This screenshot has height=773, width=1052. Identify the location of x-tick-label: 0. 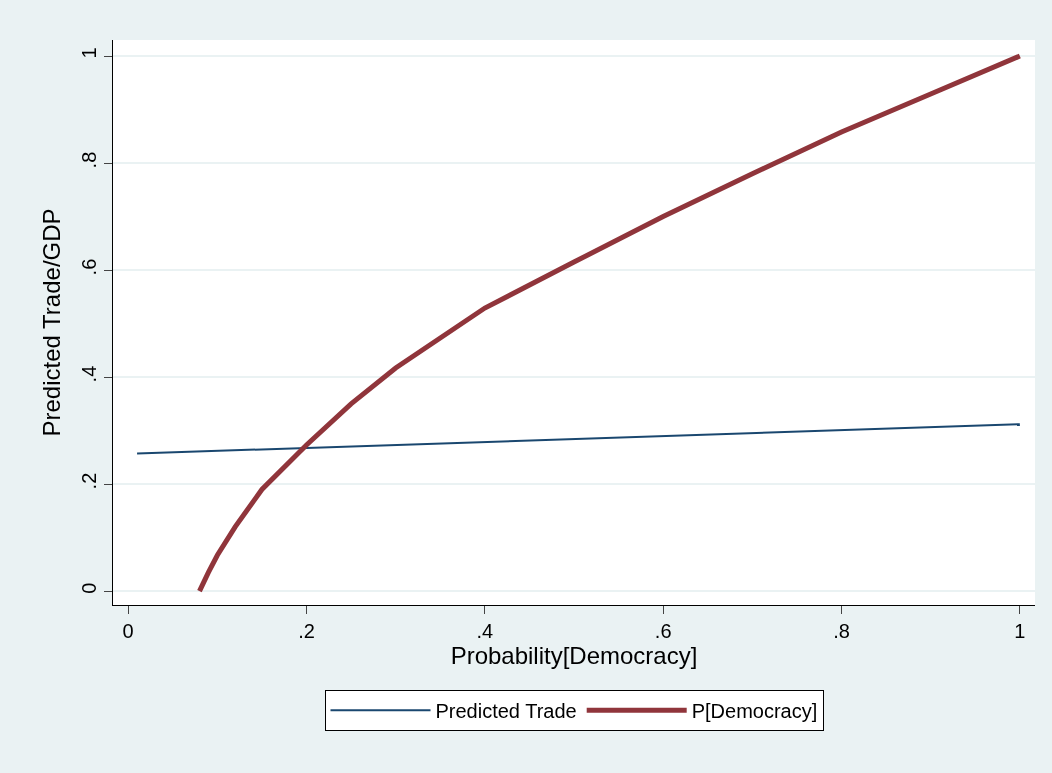
(128, 631).